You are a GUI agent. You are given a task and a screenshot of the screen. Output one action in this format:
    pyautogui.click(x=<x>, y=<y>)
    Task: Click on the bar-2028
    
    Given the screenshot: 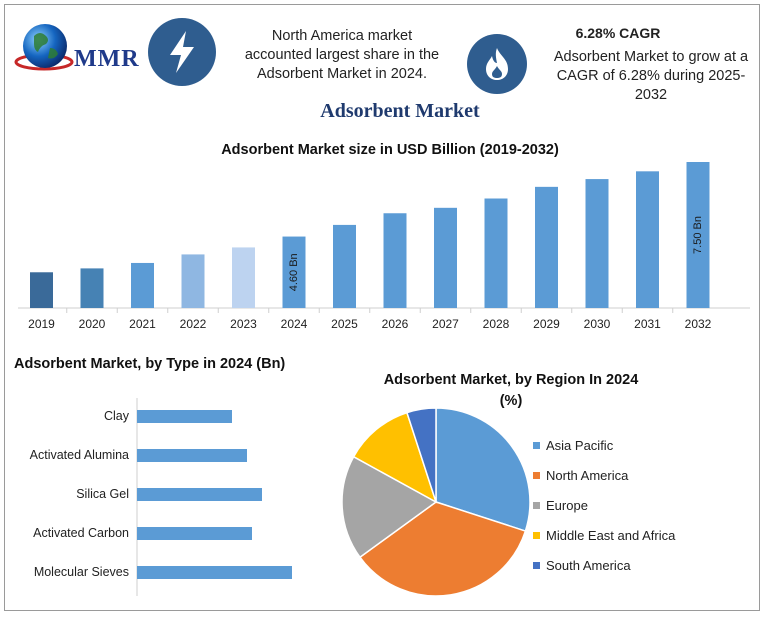 What is the action you would take?
    pyautogui.click(x=496, y=253)
    